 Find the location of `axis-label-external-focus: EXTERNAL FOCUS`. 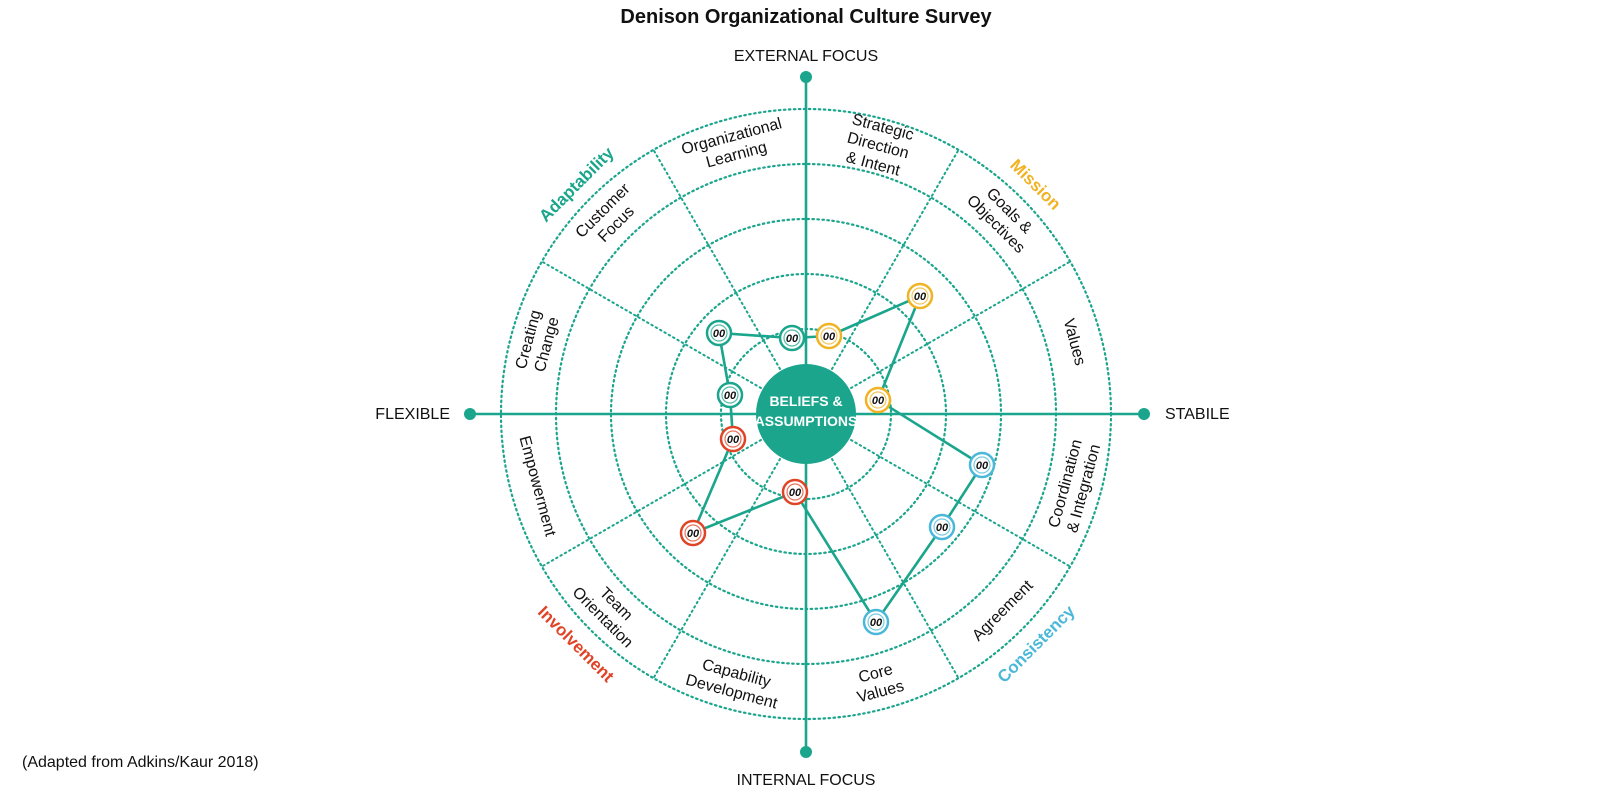

axis-label-external-focus: EXTERNAL FOCUS is located at coordinates (806, 56).